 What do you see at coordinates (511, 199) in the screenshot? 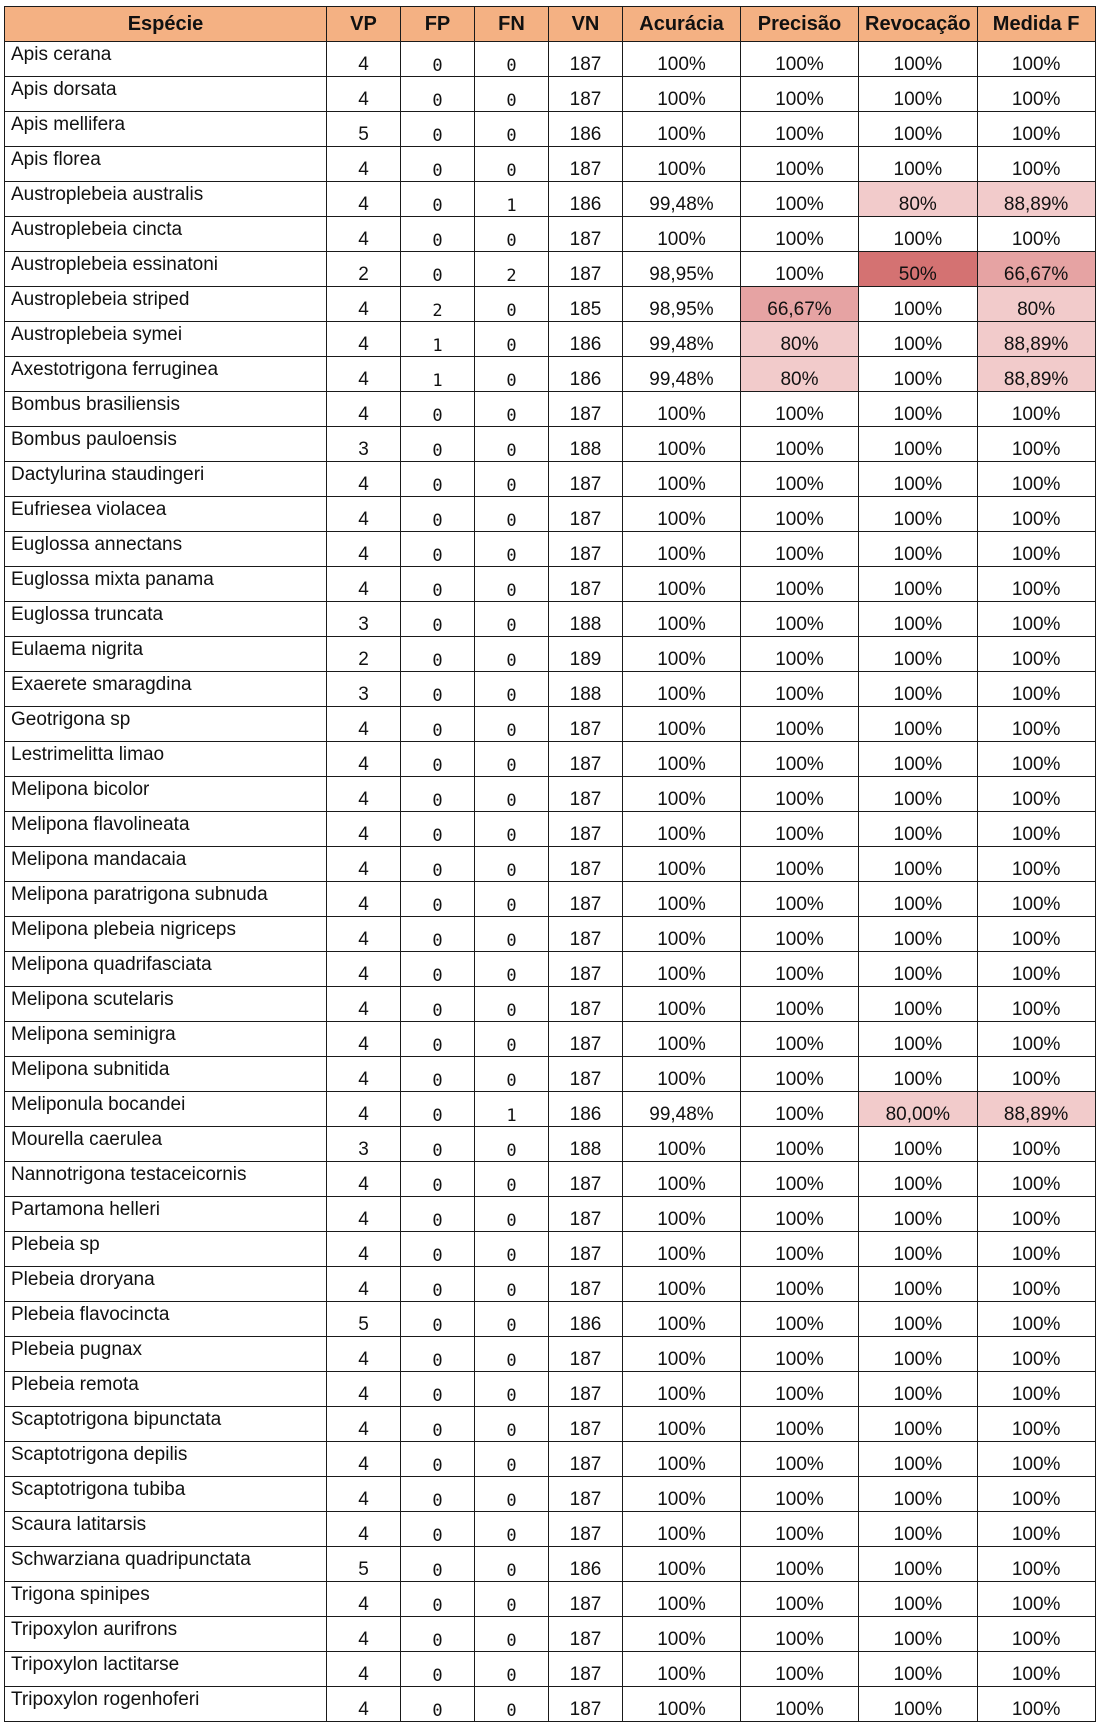
I see `cell-fn: 1` at bounding box center [511, 199].